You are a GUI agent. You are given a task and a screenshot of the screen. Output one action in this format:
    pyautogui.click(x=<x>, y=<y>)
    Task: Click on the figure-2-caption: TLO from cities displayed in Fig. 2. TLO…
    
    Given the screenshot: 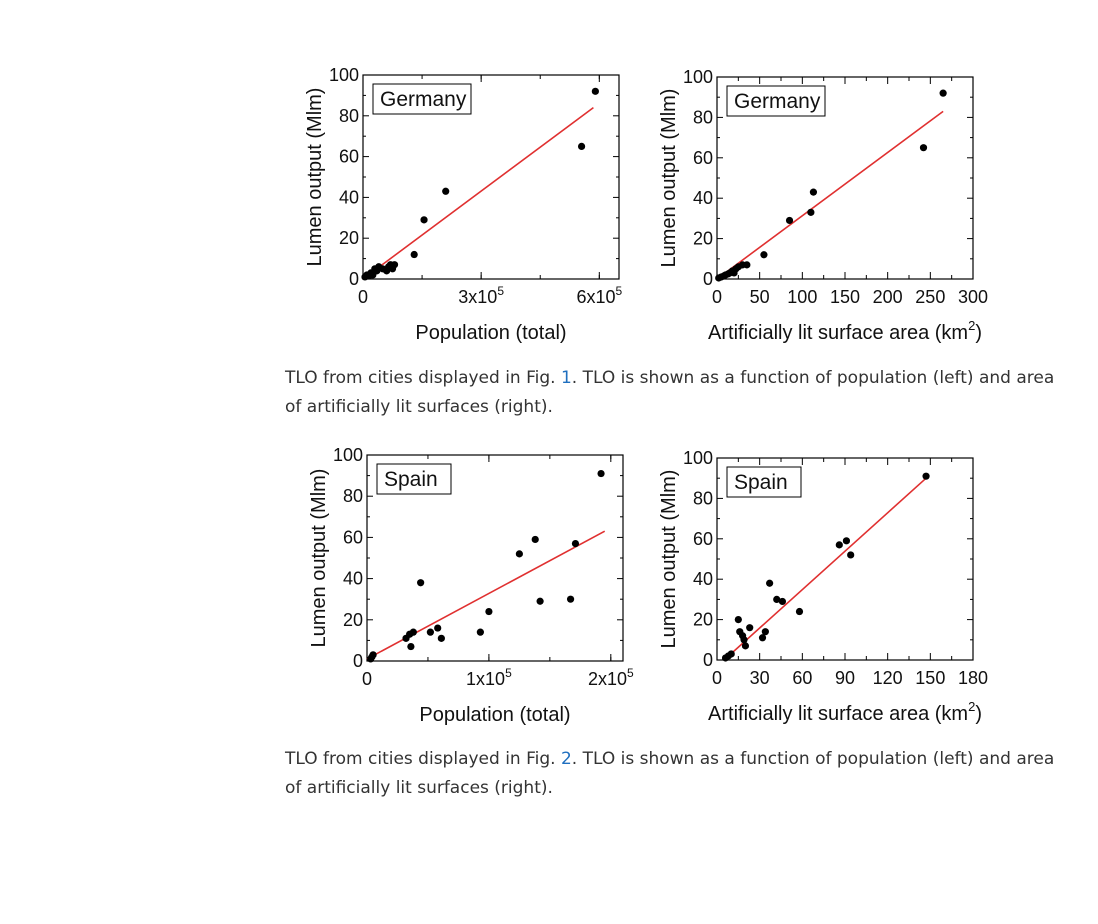 What is the action you would take?
    pyautogui.click(x=675, y=774)
    